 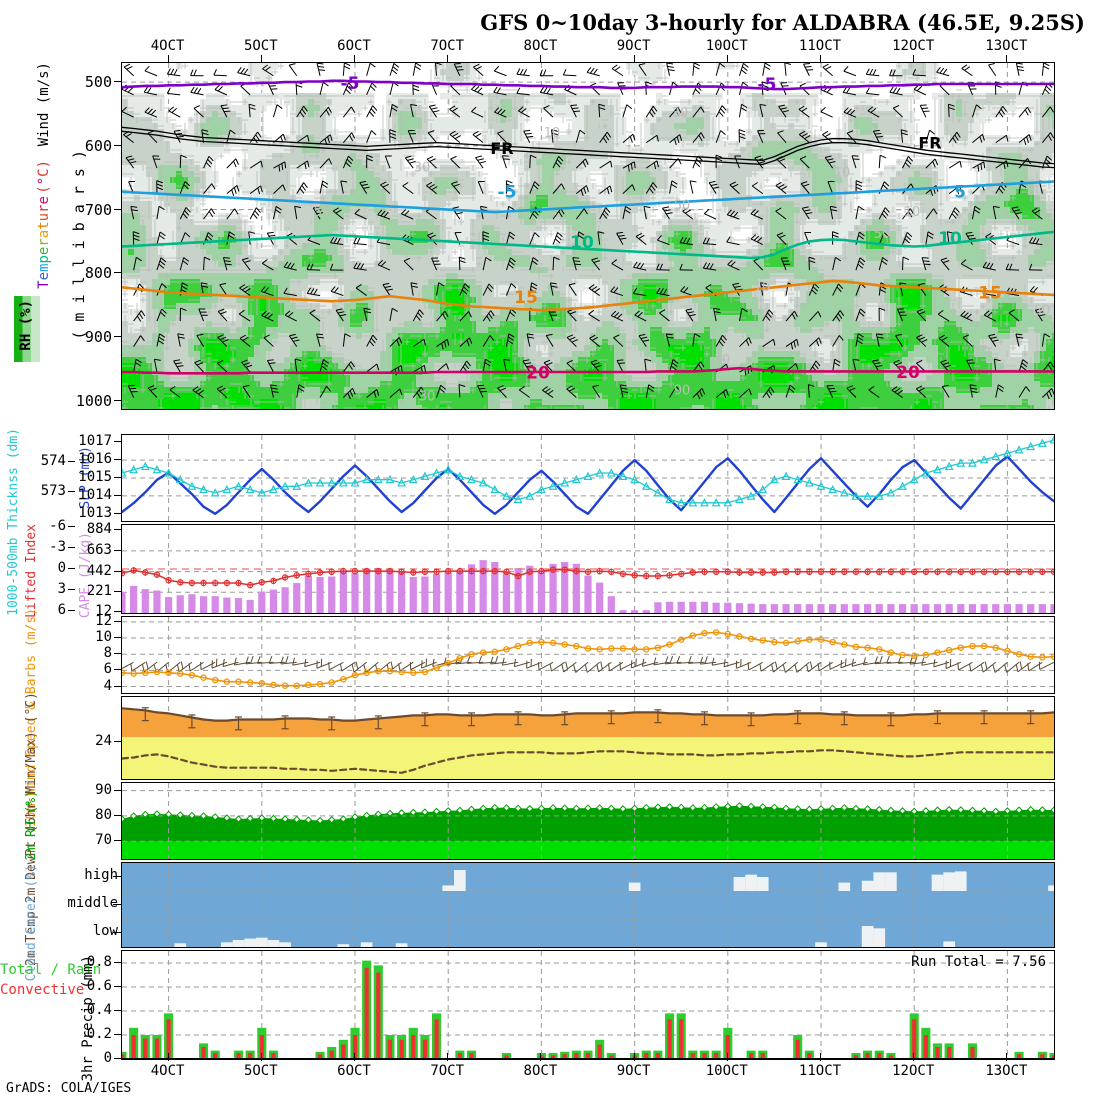 What do you see at coordinates (103, 789) in the screenshot?
I see `axis-tick-label: 90` at bounding box center [103, 789].